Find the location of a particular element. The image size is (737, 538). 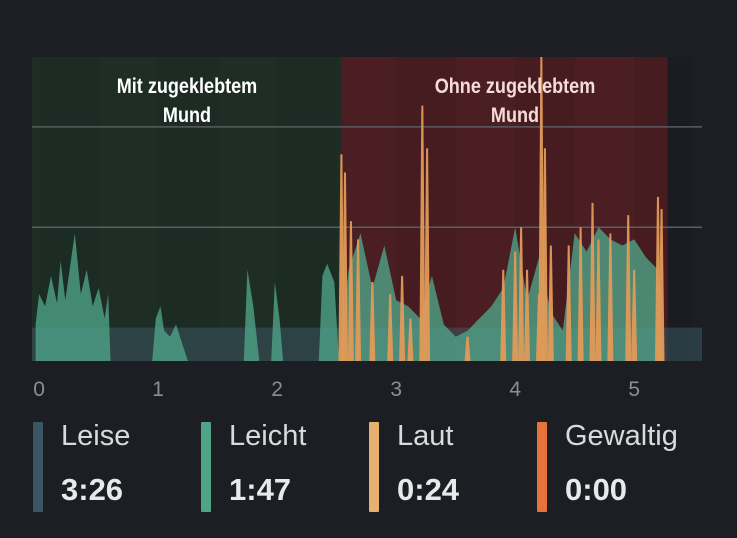

region-label-untaped-line1: Ohne zugeklebtem is located at coordinates (515, 86).